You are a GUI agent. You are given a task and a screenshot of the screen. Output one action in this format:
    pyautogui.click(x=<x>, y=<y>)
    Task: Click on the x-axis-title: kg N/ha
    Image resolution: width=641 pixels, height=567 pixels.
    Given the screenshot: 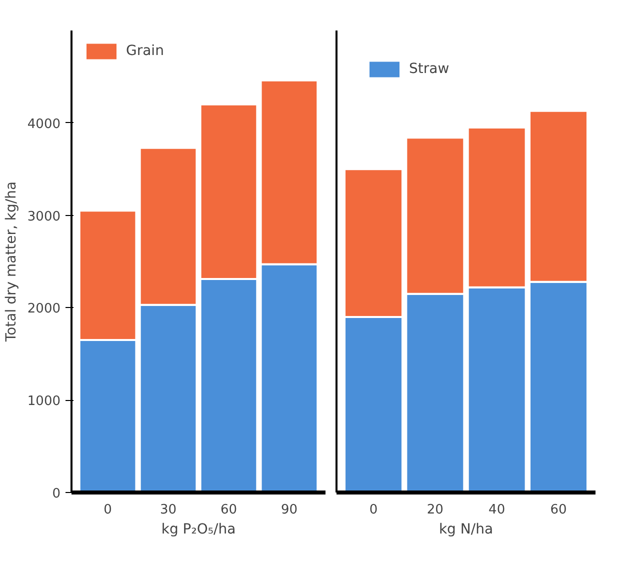 What is the action you would take?
    pyautogui.click(x=466, y=530)
    